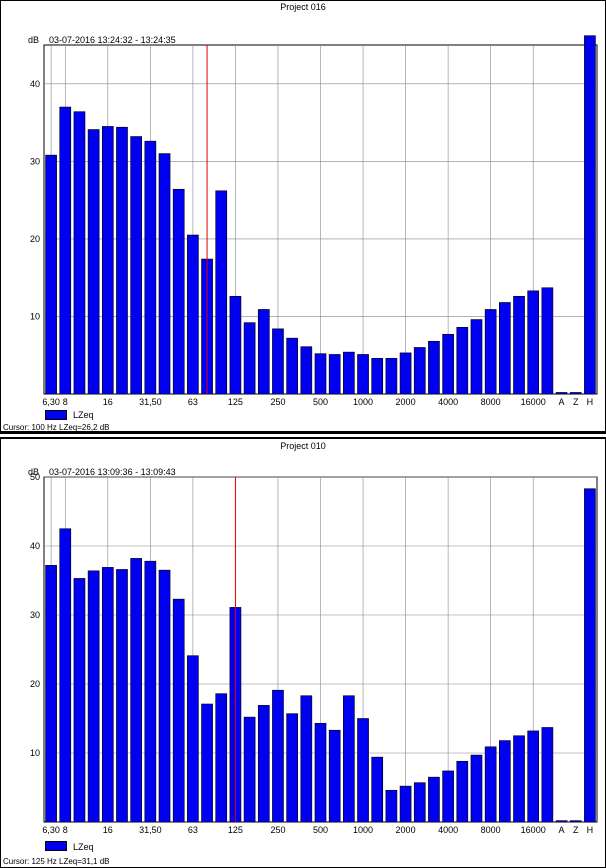 This screenshot has height=868, width=606. What do you see at coordinates (406, 402) in the screenshot?
I see `x-tick-label: 2000` at bounding box center [406, 402].